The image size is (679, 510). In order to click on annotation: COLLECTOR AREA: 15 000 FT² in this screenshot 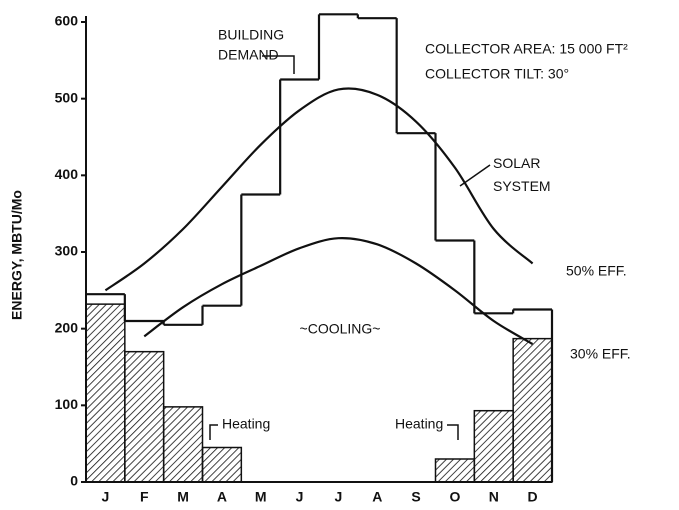, I will do `click(526, 49)`.